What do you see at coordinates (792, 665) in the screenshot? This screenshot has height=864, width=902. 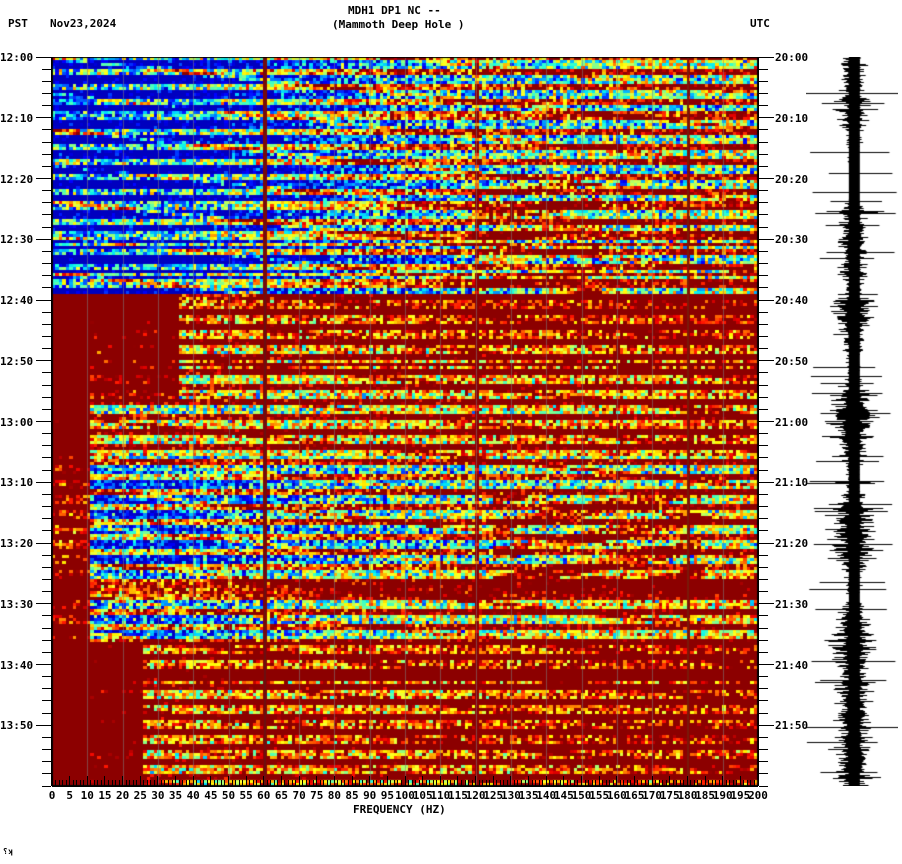 I see `time-label-right: 21:40` at bounding box center [792, 665].